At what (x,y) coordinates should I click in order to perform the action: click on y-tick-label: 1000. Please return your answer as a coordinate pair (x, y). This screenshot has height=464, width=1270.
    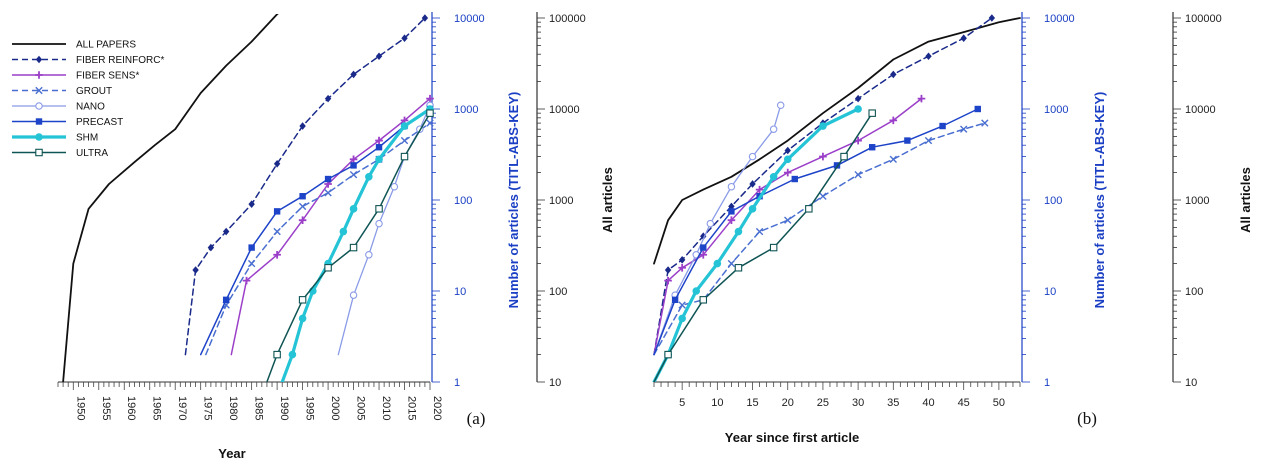
    Looking at the image, I should click on (466, 110).